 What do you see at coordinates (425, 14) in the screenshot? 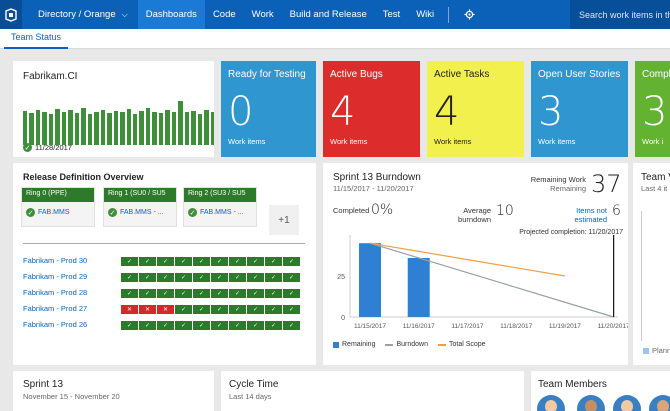
I see `nav-wiki: Wiki` at bounding box center [425, 14].